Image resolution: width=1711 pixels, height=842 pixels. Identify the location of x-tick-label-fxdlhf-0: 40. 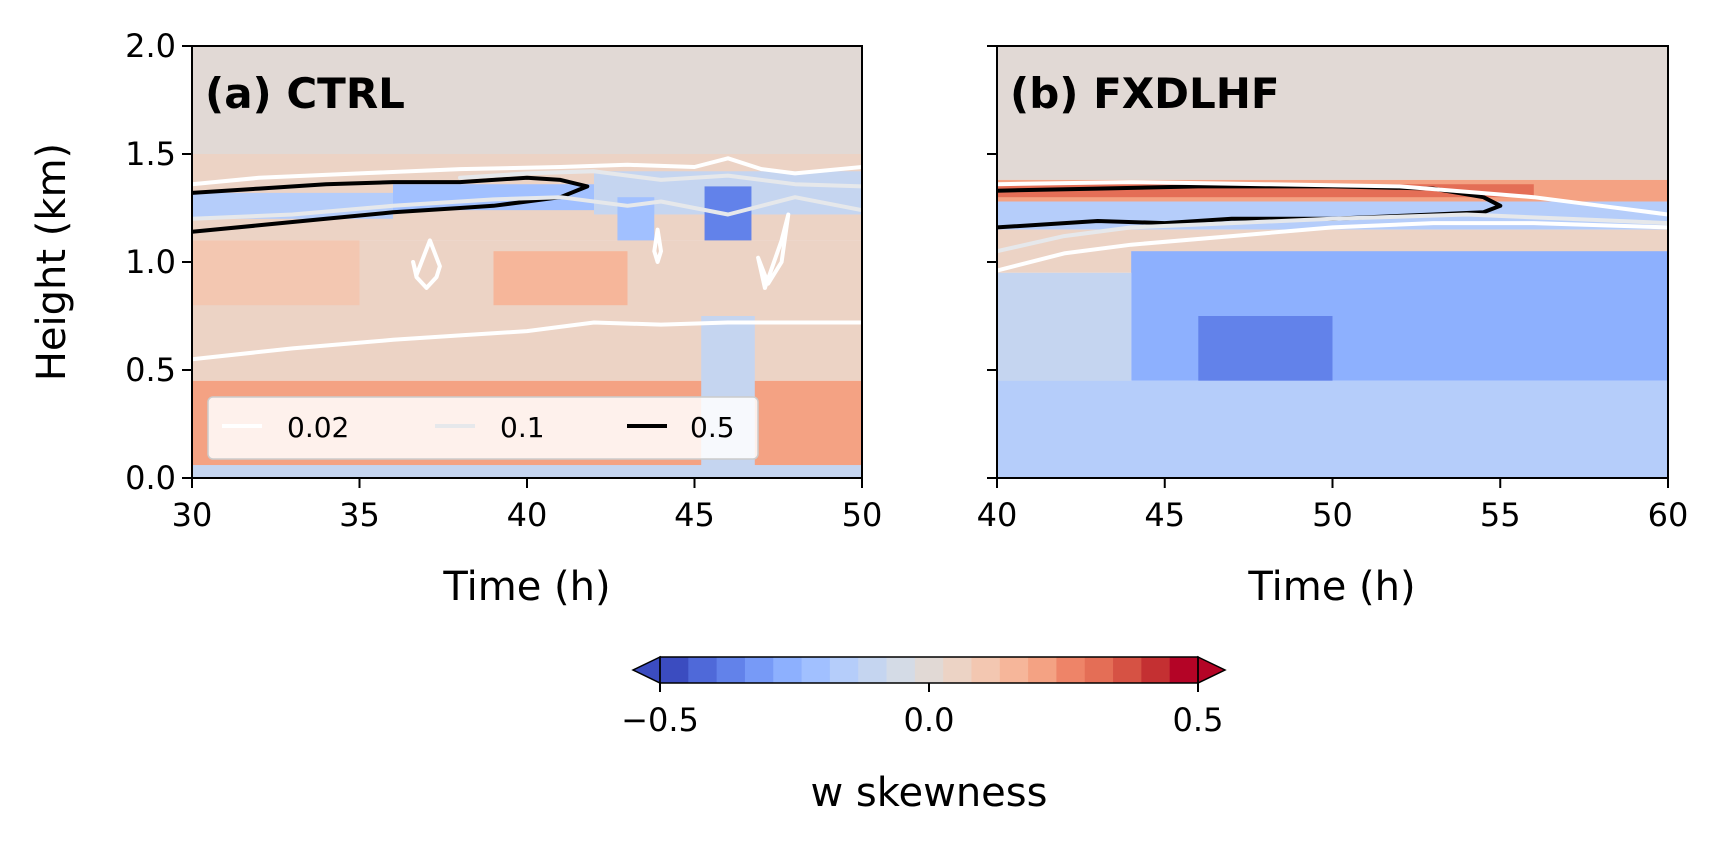
(997, 515).